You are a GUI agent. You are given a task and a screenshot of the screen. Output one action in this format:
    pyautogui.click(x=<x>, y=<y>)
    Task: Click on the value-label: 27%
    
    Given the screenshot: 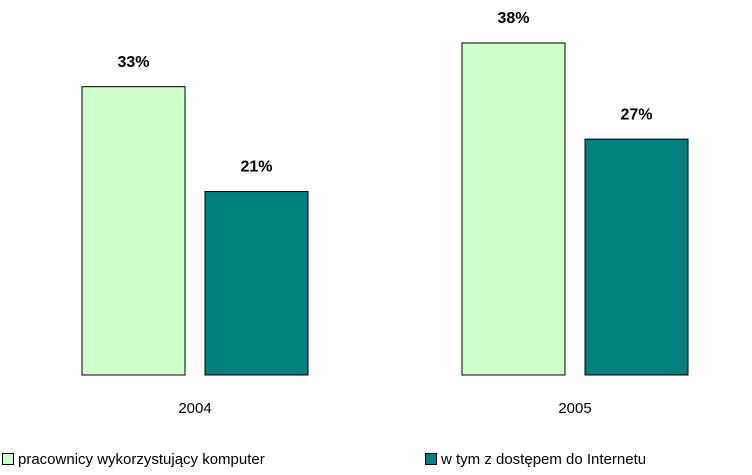 What is the action you would take?
    pyautogui.click(x=636, y=114)
    